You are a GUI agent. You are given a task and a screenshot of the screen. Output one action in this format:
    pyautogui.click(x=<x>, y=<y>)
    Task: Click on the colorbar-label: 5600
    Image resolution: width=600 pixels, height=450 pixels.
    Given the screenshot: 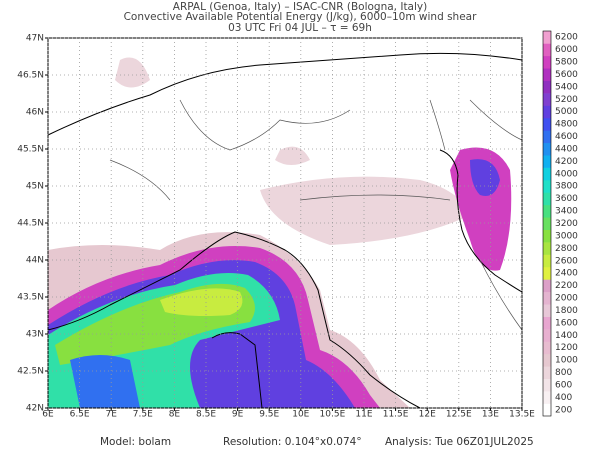 What is the action you would take?
    pyautogui.click(x=566, y=75)
    